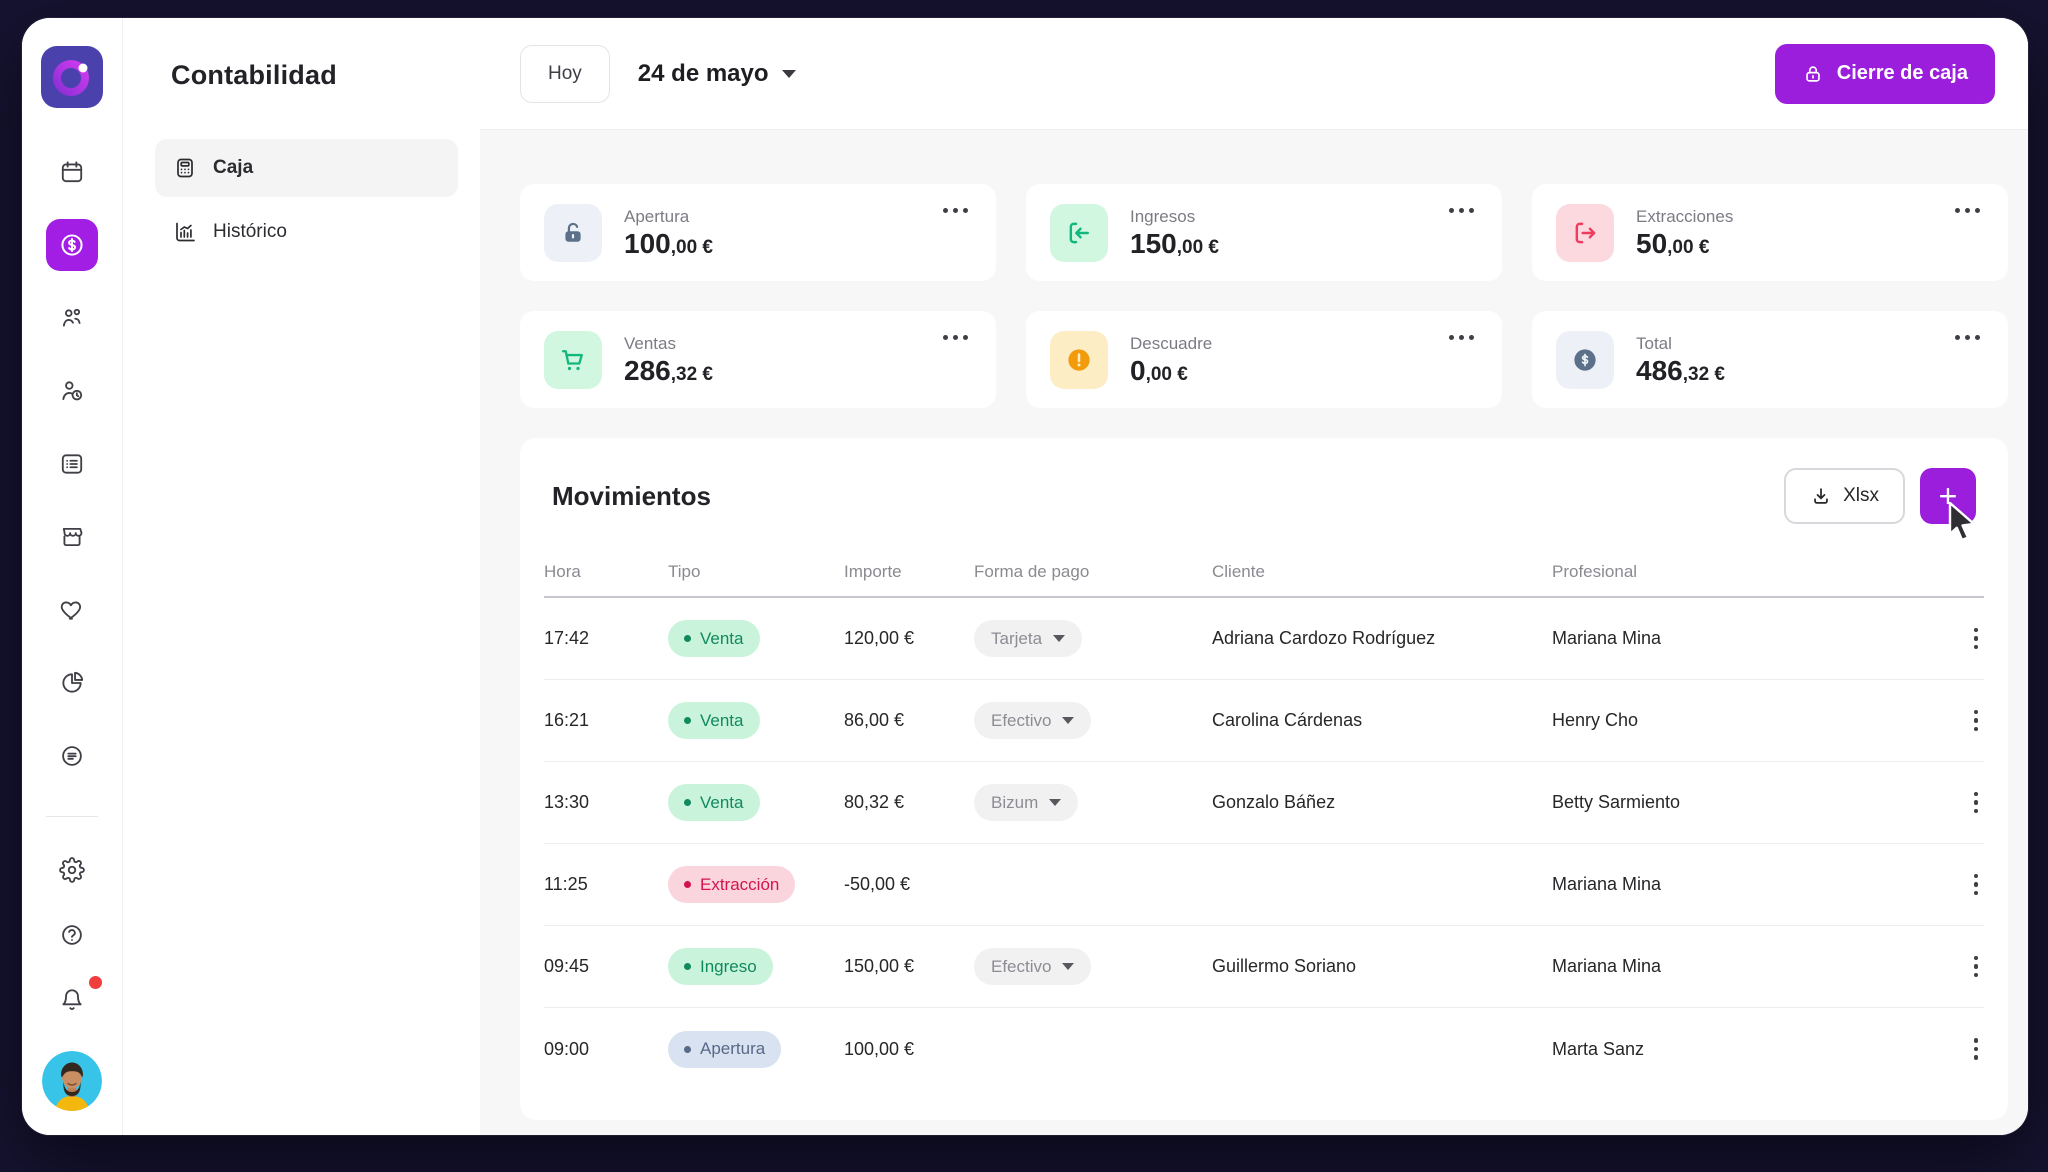 The width and height of the screenshot is (2048, 1172). Describe the element at coordinates (1079, 232) in the screenshot. I see `cash-in-icon` at that location.